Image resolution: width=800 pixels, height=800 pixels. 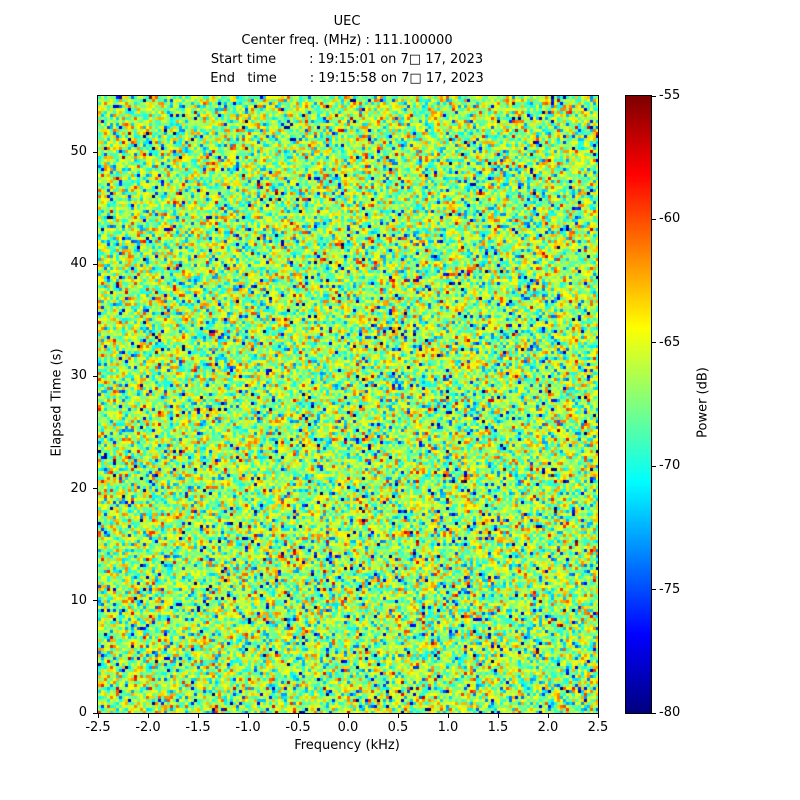 I want to click on y-tick-label: 20, so click(x=78, y=488).